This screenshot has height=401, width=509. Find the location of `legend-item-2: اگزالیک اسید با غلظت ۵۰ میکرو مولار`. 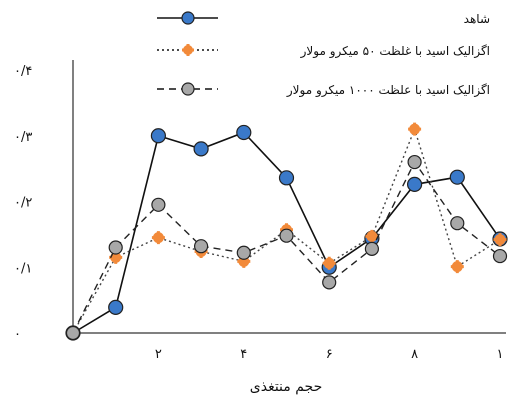

legend-item-2: اگزالیک اسید با غلظت ۵۰ میکرو مولار is located at coordinates (323, 51).